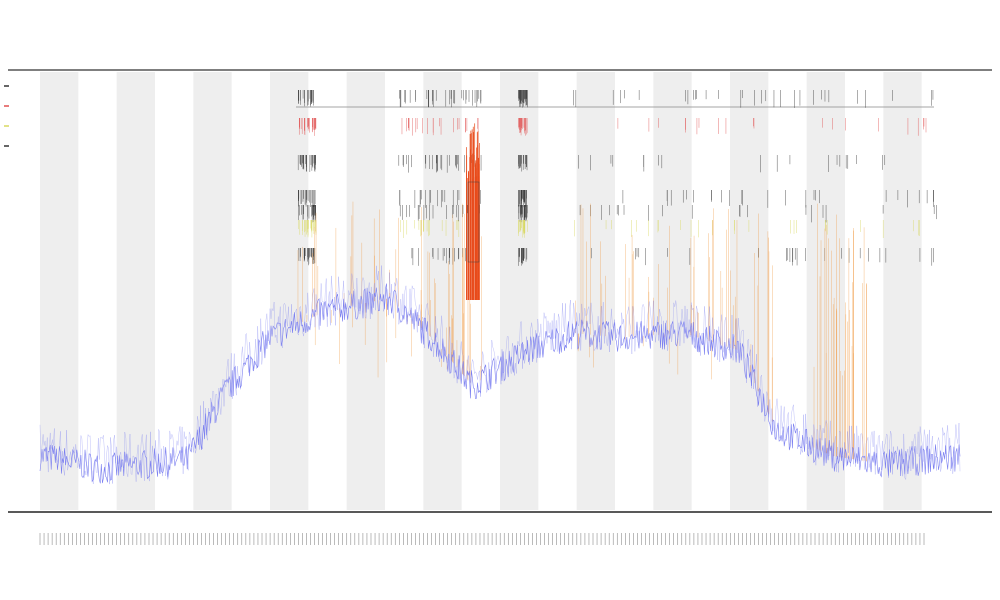 This screenshot has height=600, width=1000. I want to click on highlight-box, so click(473, 222).